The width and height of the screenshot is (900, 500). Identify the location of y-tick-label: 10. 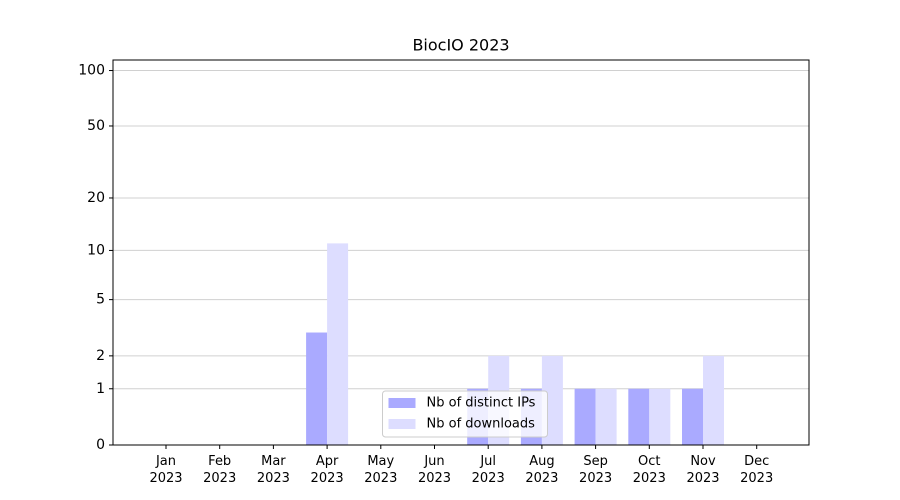
(96, 250).